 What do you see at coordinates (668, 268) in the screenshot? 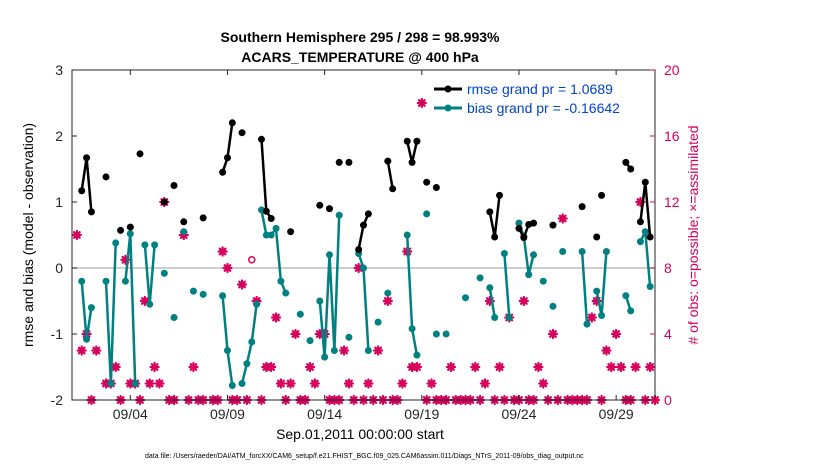
I see `y2-tick-label: 8` at bounding box center [668, 268].